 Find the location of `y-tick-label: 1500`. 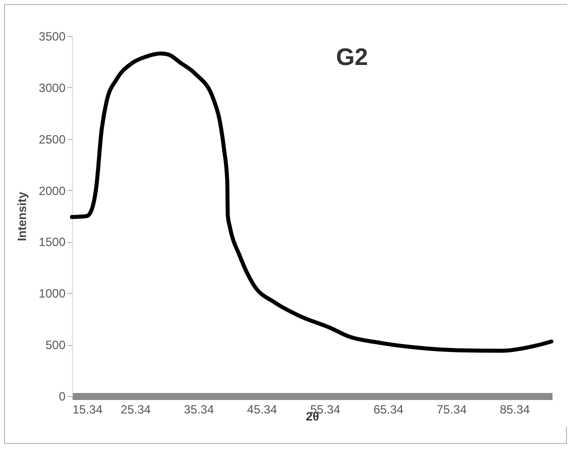

y-tick-label: 1500 is located at coordinates (52, 242).